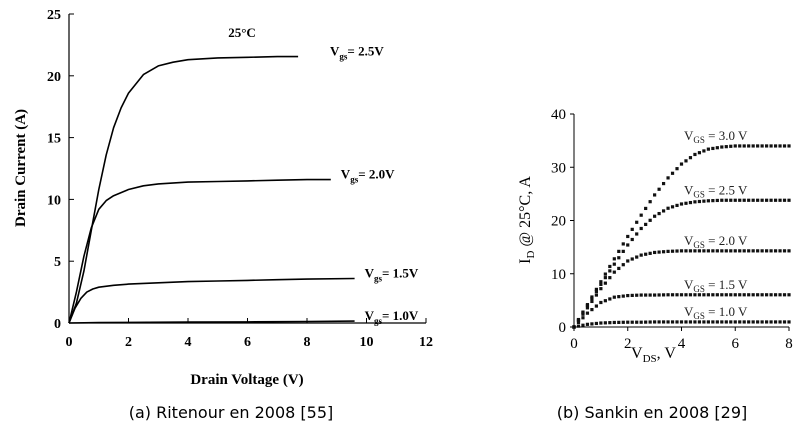  What do you see at coordinates (681, 236) in the screenshot?
I see `chart-b-series` at bounding box center [681, 236].